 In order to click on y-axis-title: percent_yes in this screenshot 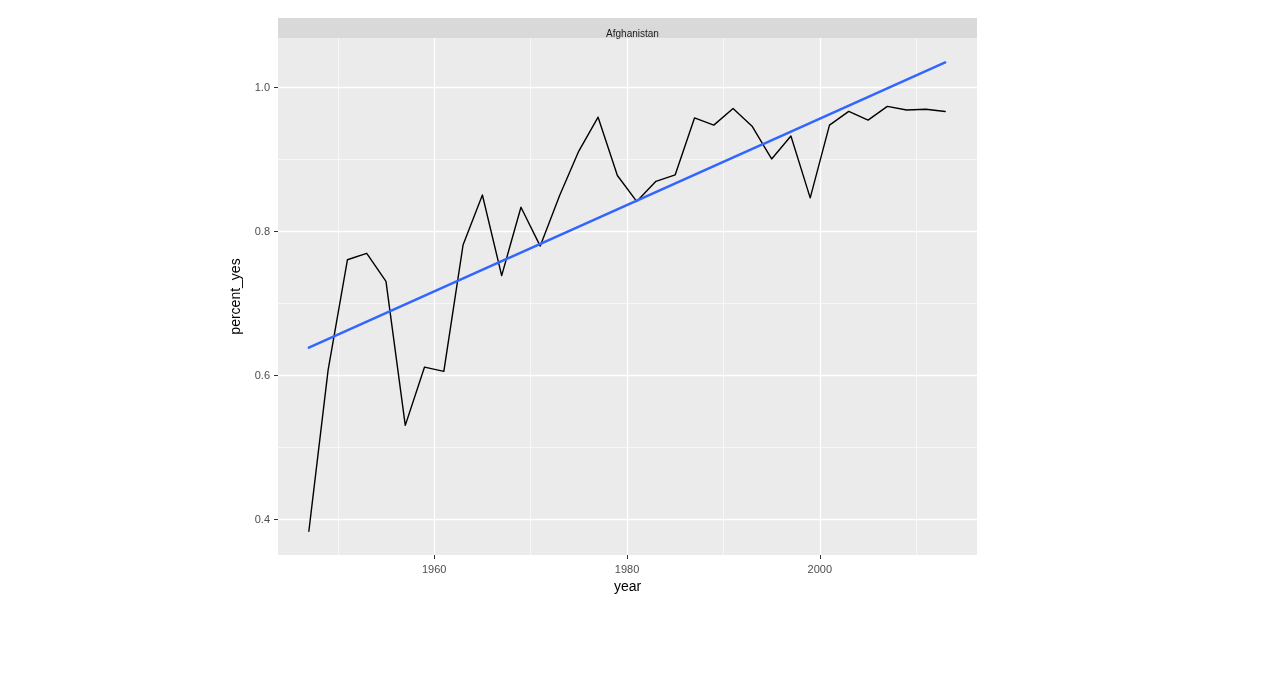, I will do `click(235, 296)`.